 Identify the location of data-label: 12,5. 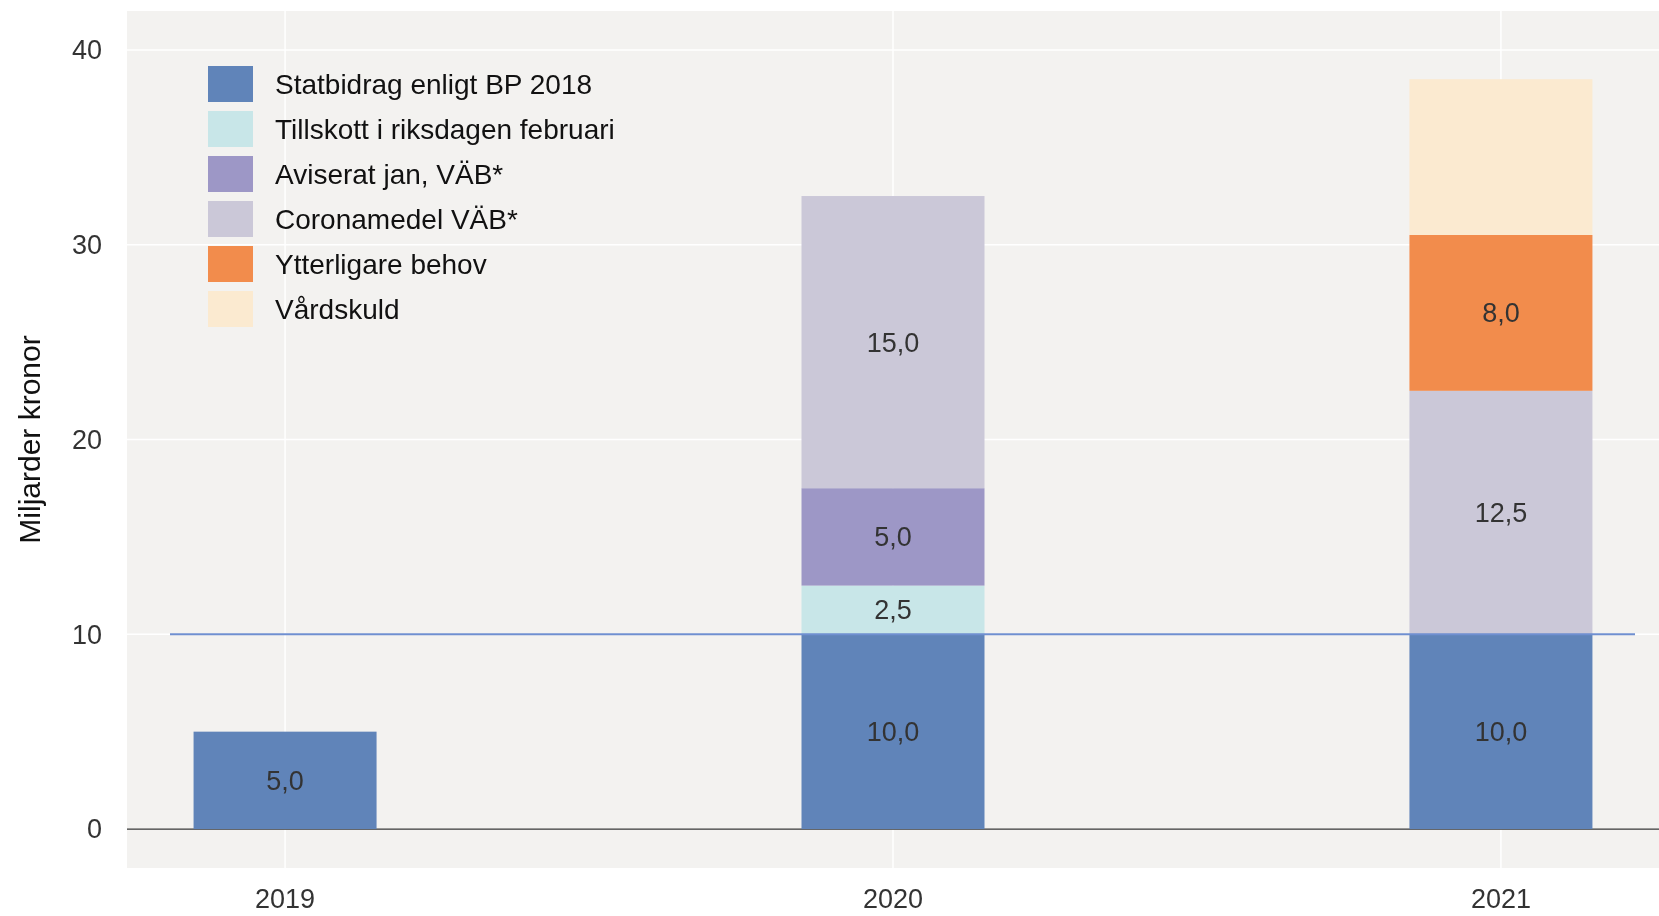
(1501, 512).